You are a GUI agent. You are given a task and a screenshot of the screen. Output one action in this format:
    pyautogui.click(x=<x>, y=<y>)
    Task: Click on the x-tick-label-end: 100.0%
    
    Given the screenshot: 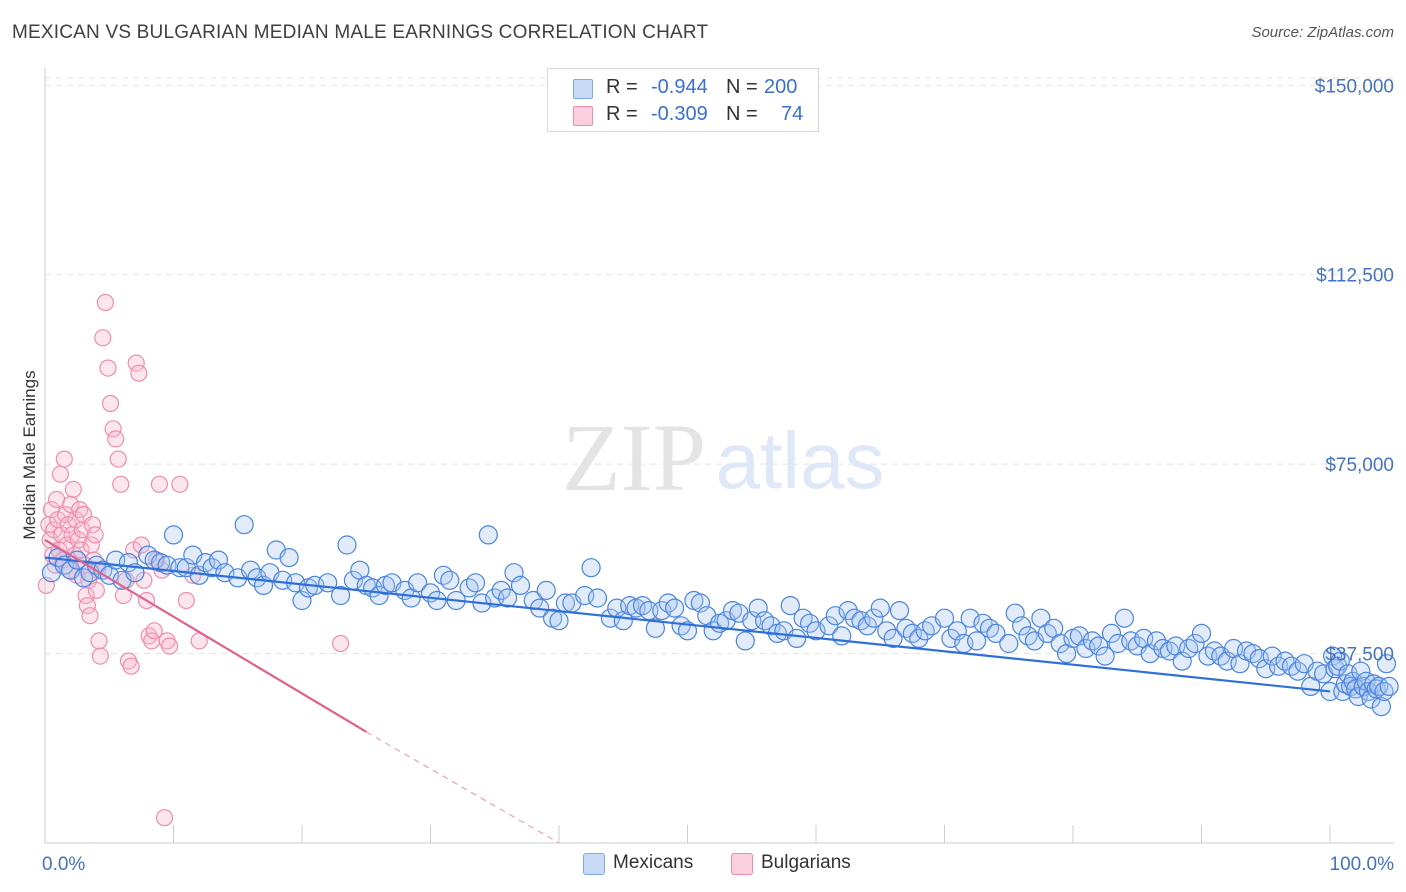 What is the action you would take?
    pyautogui.click(x=1362, y=864)
    